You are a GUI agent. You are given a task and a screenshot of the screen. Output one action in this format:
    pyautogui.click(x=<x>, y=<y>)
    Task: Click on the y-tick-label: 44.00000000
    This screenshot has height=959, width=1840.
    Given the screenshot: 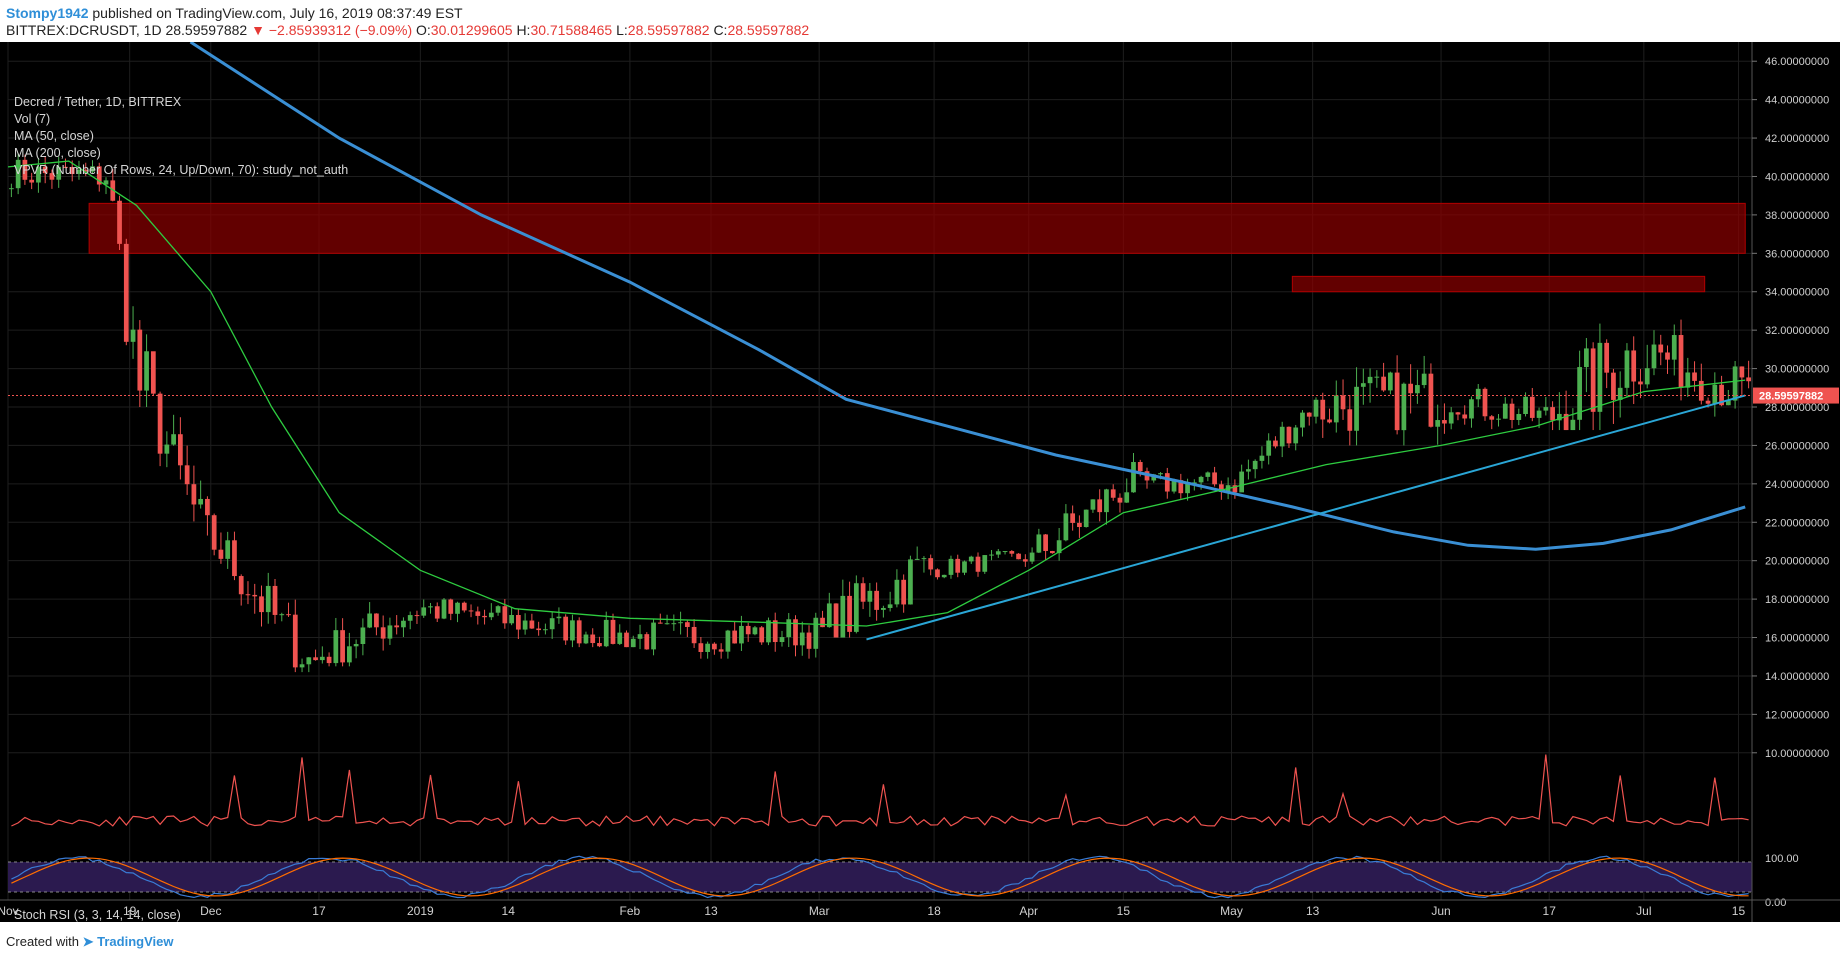 What is the action you would take?
    pyautogui.click(x=1797, y=101)
    